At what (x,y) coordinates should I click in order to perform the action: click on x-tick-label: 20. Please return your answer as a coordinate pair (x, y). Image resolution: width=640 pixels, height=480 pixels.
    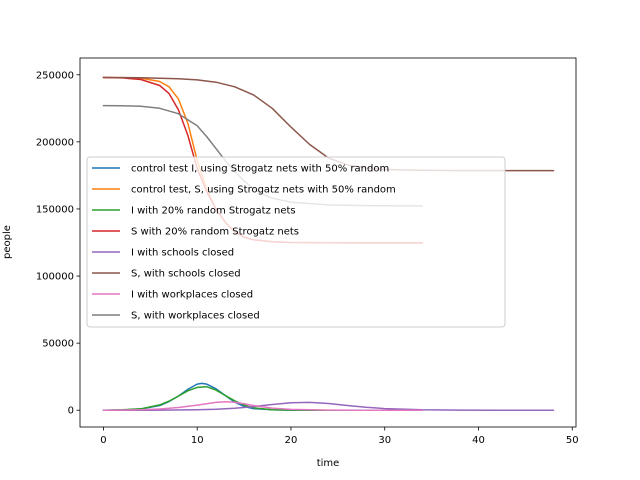
    Looking at the image, I should click on (291, 440).